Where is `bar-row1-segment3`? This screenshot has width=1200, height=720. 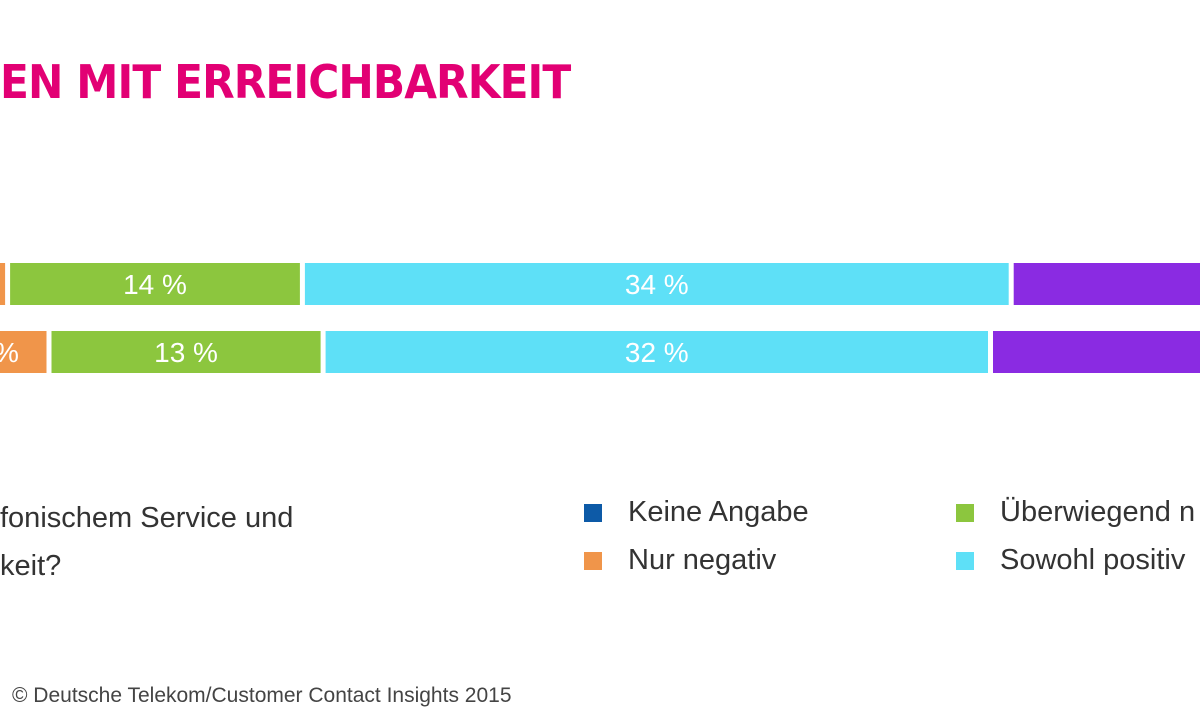
bar-row1-segment3 is located at coordinates (656, 284).